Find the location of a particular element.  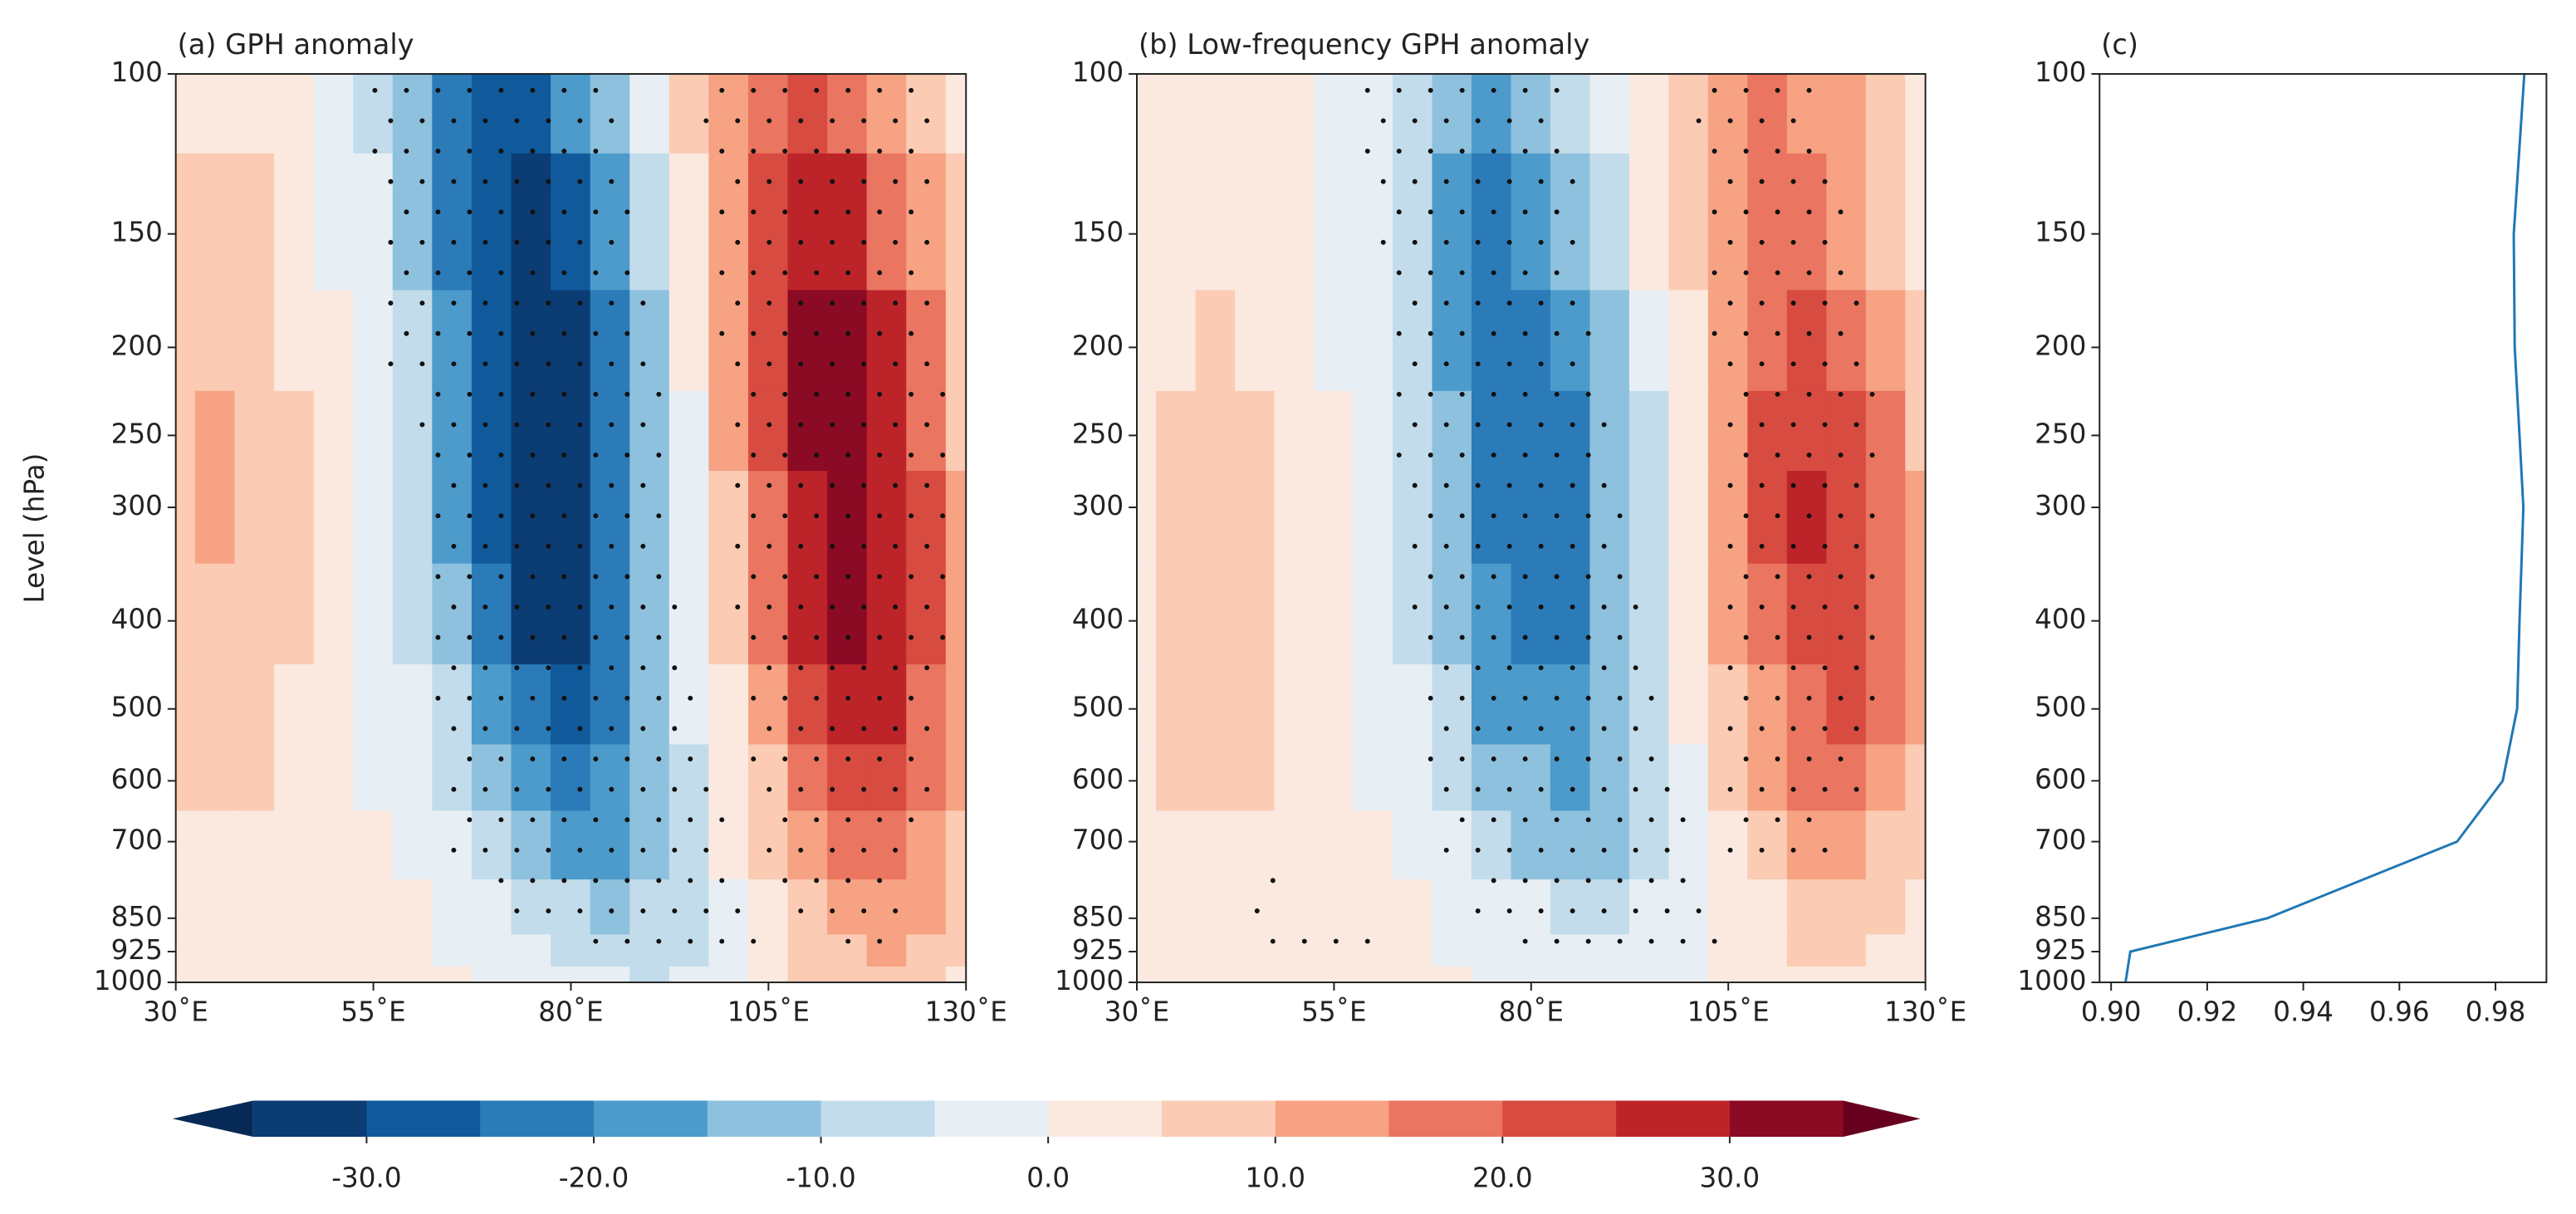

panel-title: (a) GPH anomaly is located at coordinates (296, 44).